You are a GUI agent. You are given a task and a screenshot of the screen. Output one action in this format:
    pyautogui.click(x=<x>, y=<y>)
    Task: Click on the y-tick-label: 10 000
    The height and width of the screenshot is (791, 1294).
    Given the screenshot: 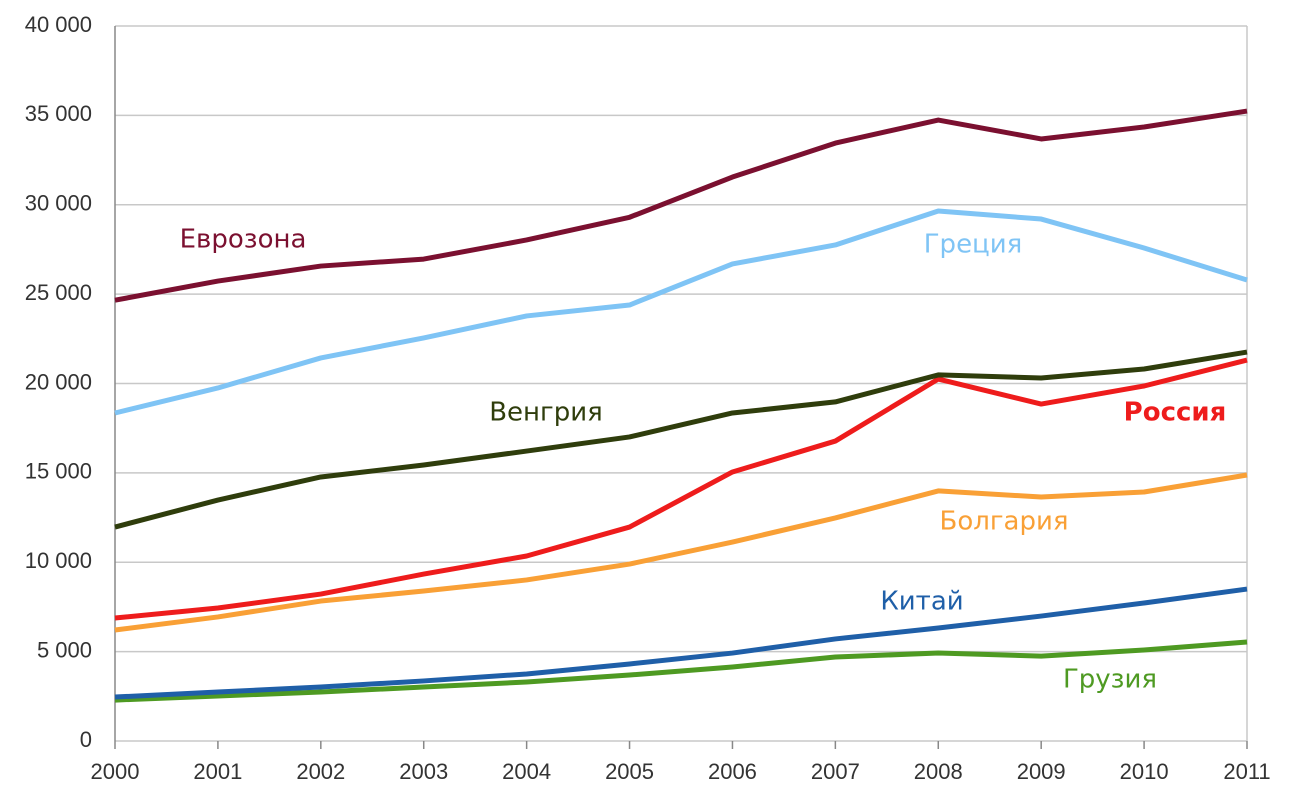 What is the action you would take?
    pyautogui.click(x=58, y=560)
    